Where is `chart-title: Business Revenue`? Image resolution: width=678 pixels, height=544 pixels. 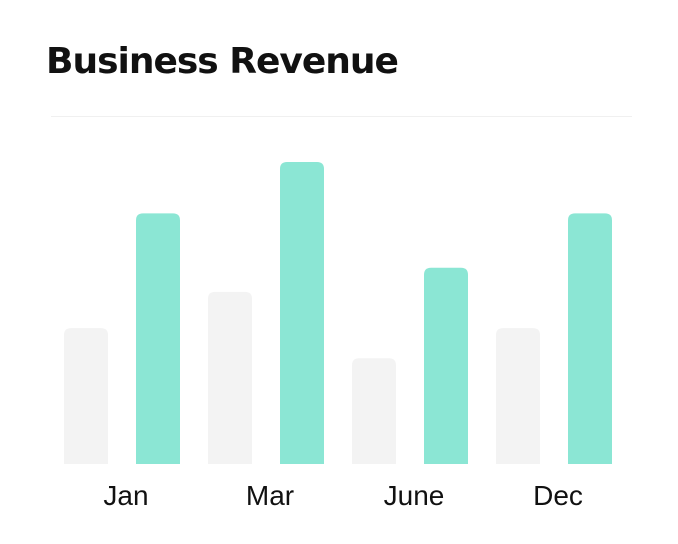
chart-title: Business Revenue is located at coordinates (222, 61).